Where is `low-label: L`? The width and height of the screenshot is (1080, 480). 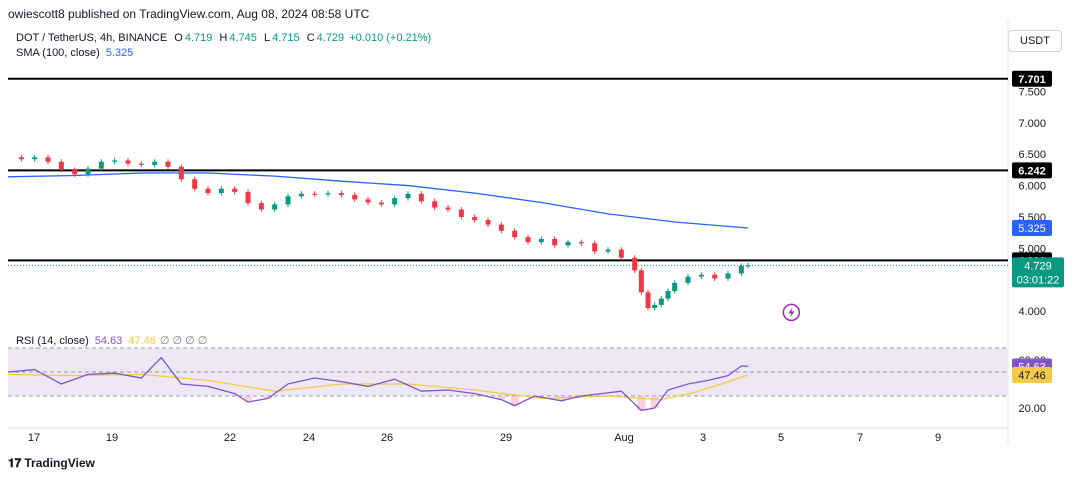
low-label: L is located at coordinates (267, 38).